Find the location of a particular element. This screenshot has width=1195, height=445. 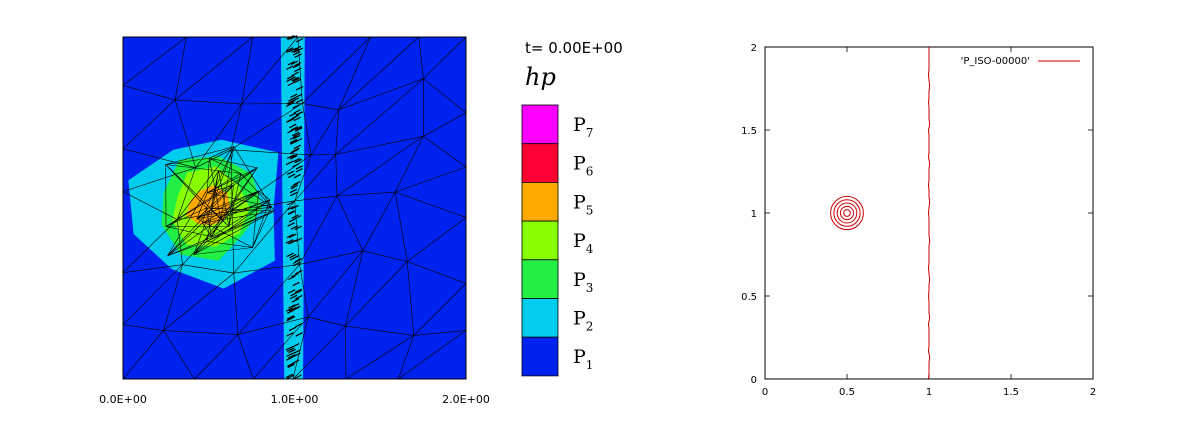

right-legend: 'P_ISO-00000' is located at coordinates (1020, 61).